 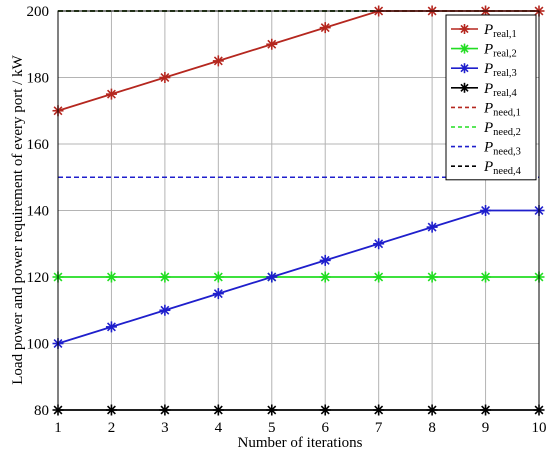 What do you see at coordinates (500, 31) in the screenshot?
I see `legend-label: Preal,1` at bounding box center [500, 31].